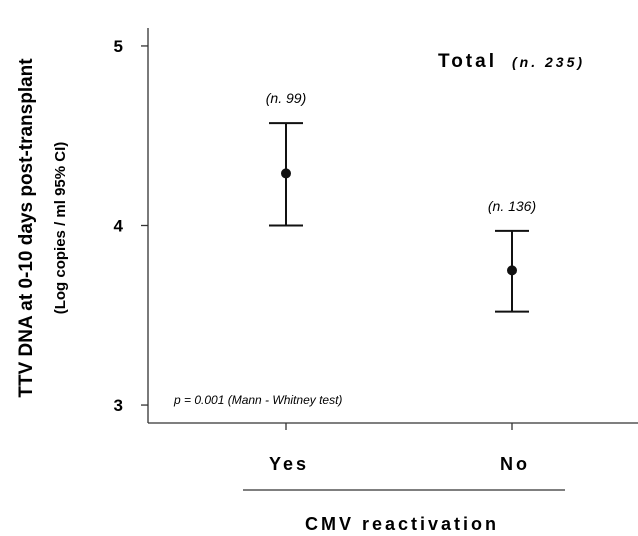 Image resolution: width=638 pixels, height=536 pixels. What do you see at coordinates (286, 98) in the screenshot?
I see `sample-size-label: (n. 99)` at bounding box center [286, 98].